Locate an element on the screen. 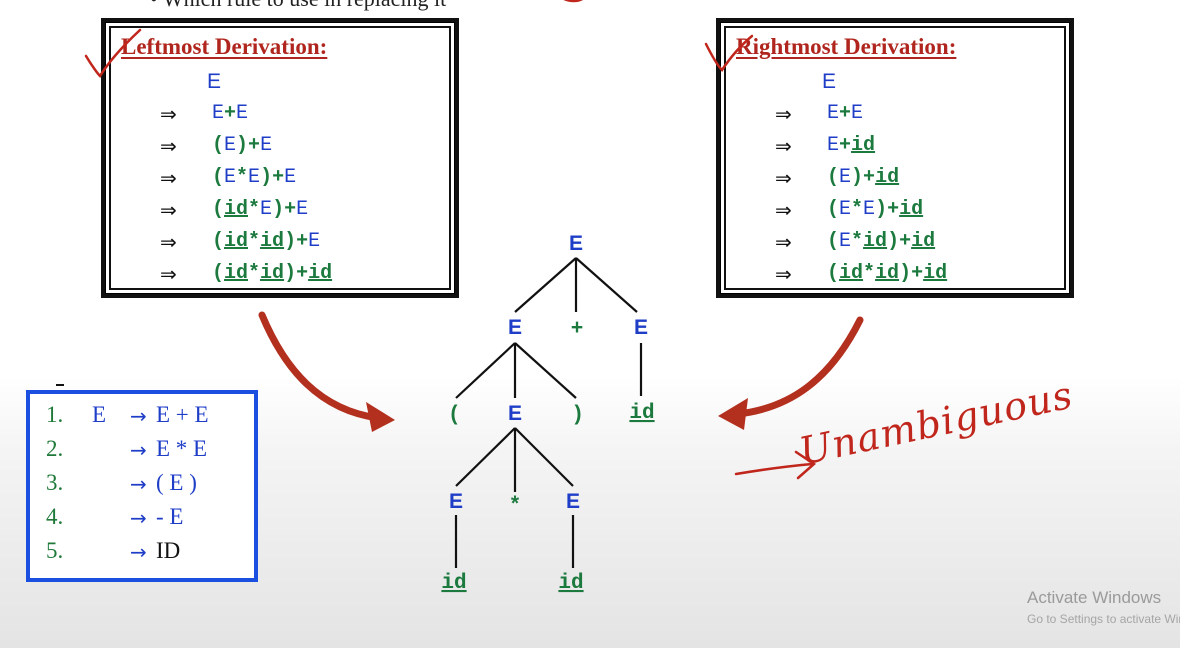  rule-rhs: - E is located at coordinates (170, 516).